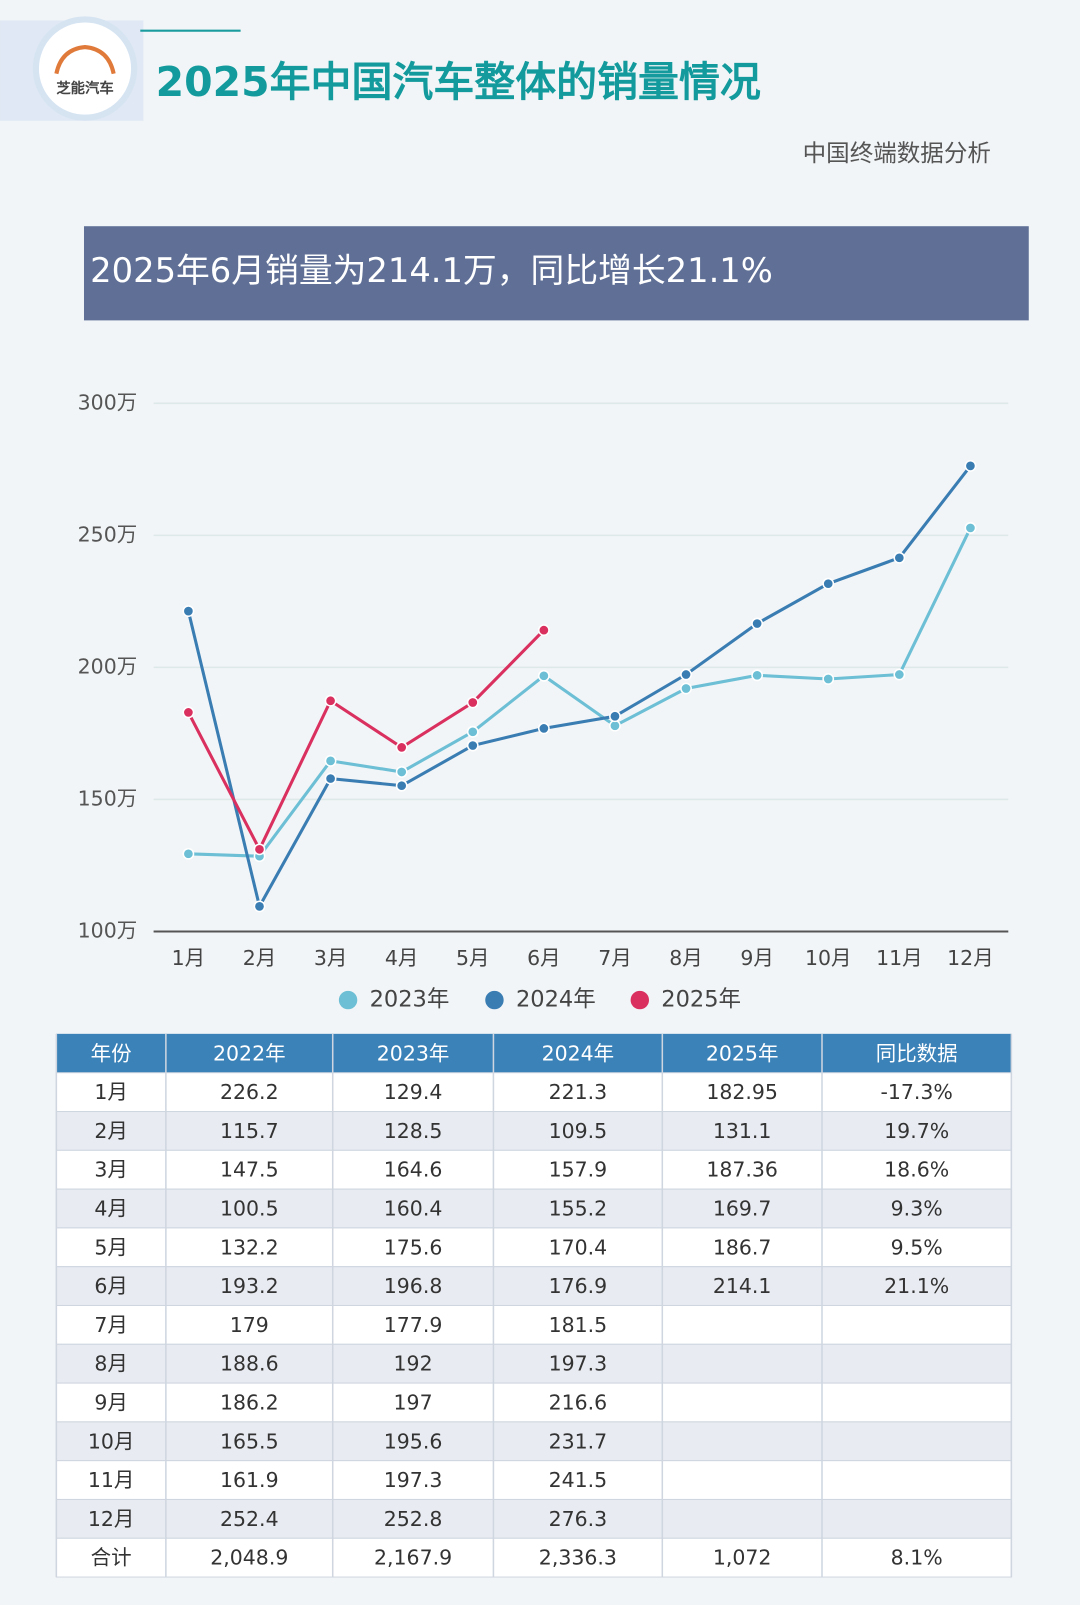 The image size is (1080, 1605). What do you see at coordinates (897, 153) in the screenshot?
I see `subtitle: 中国终端数据分析` at bounding box center [897, 153].